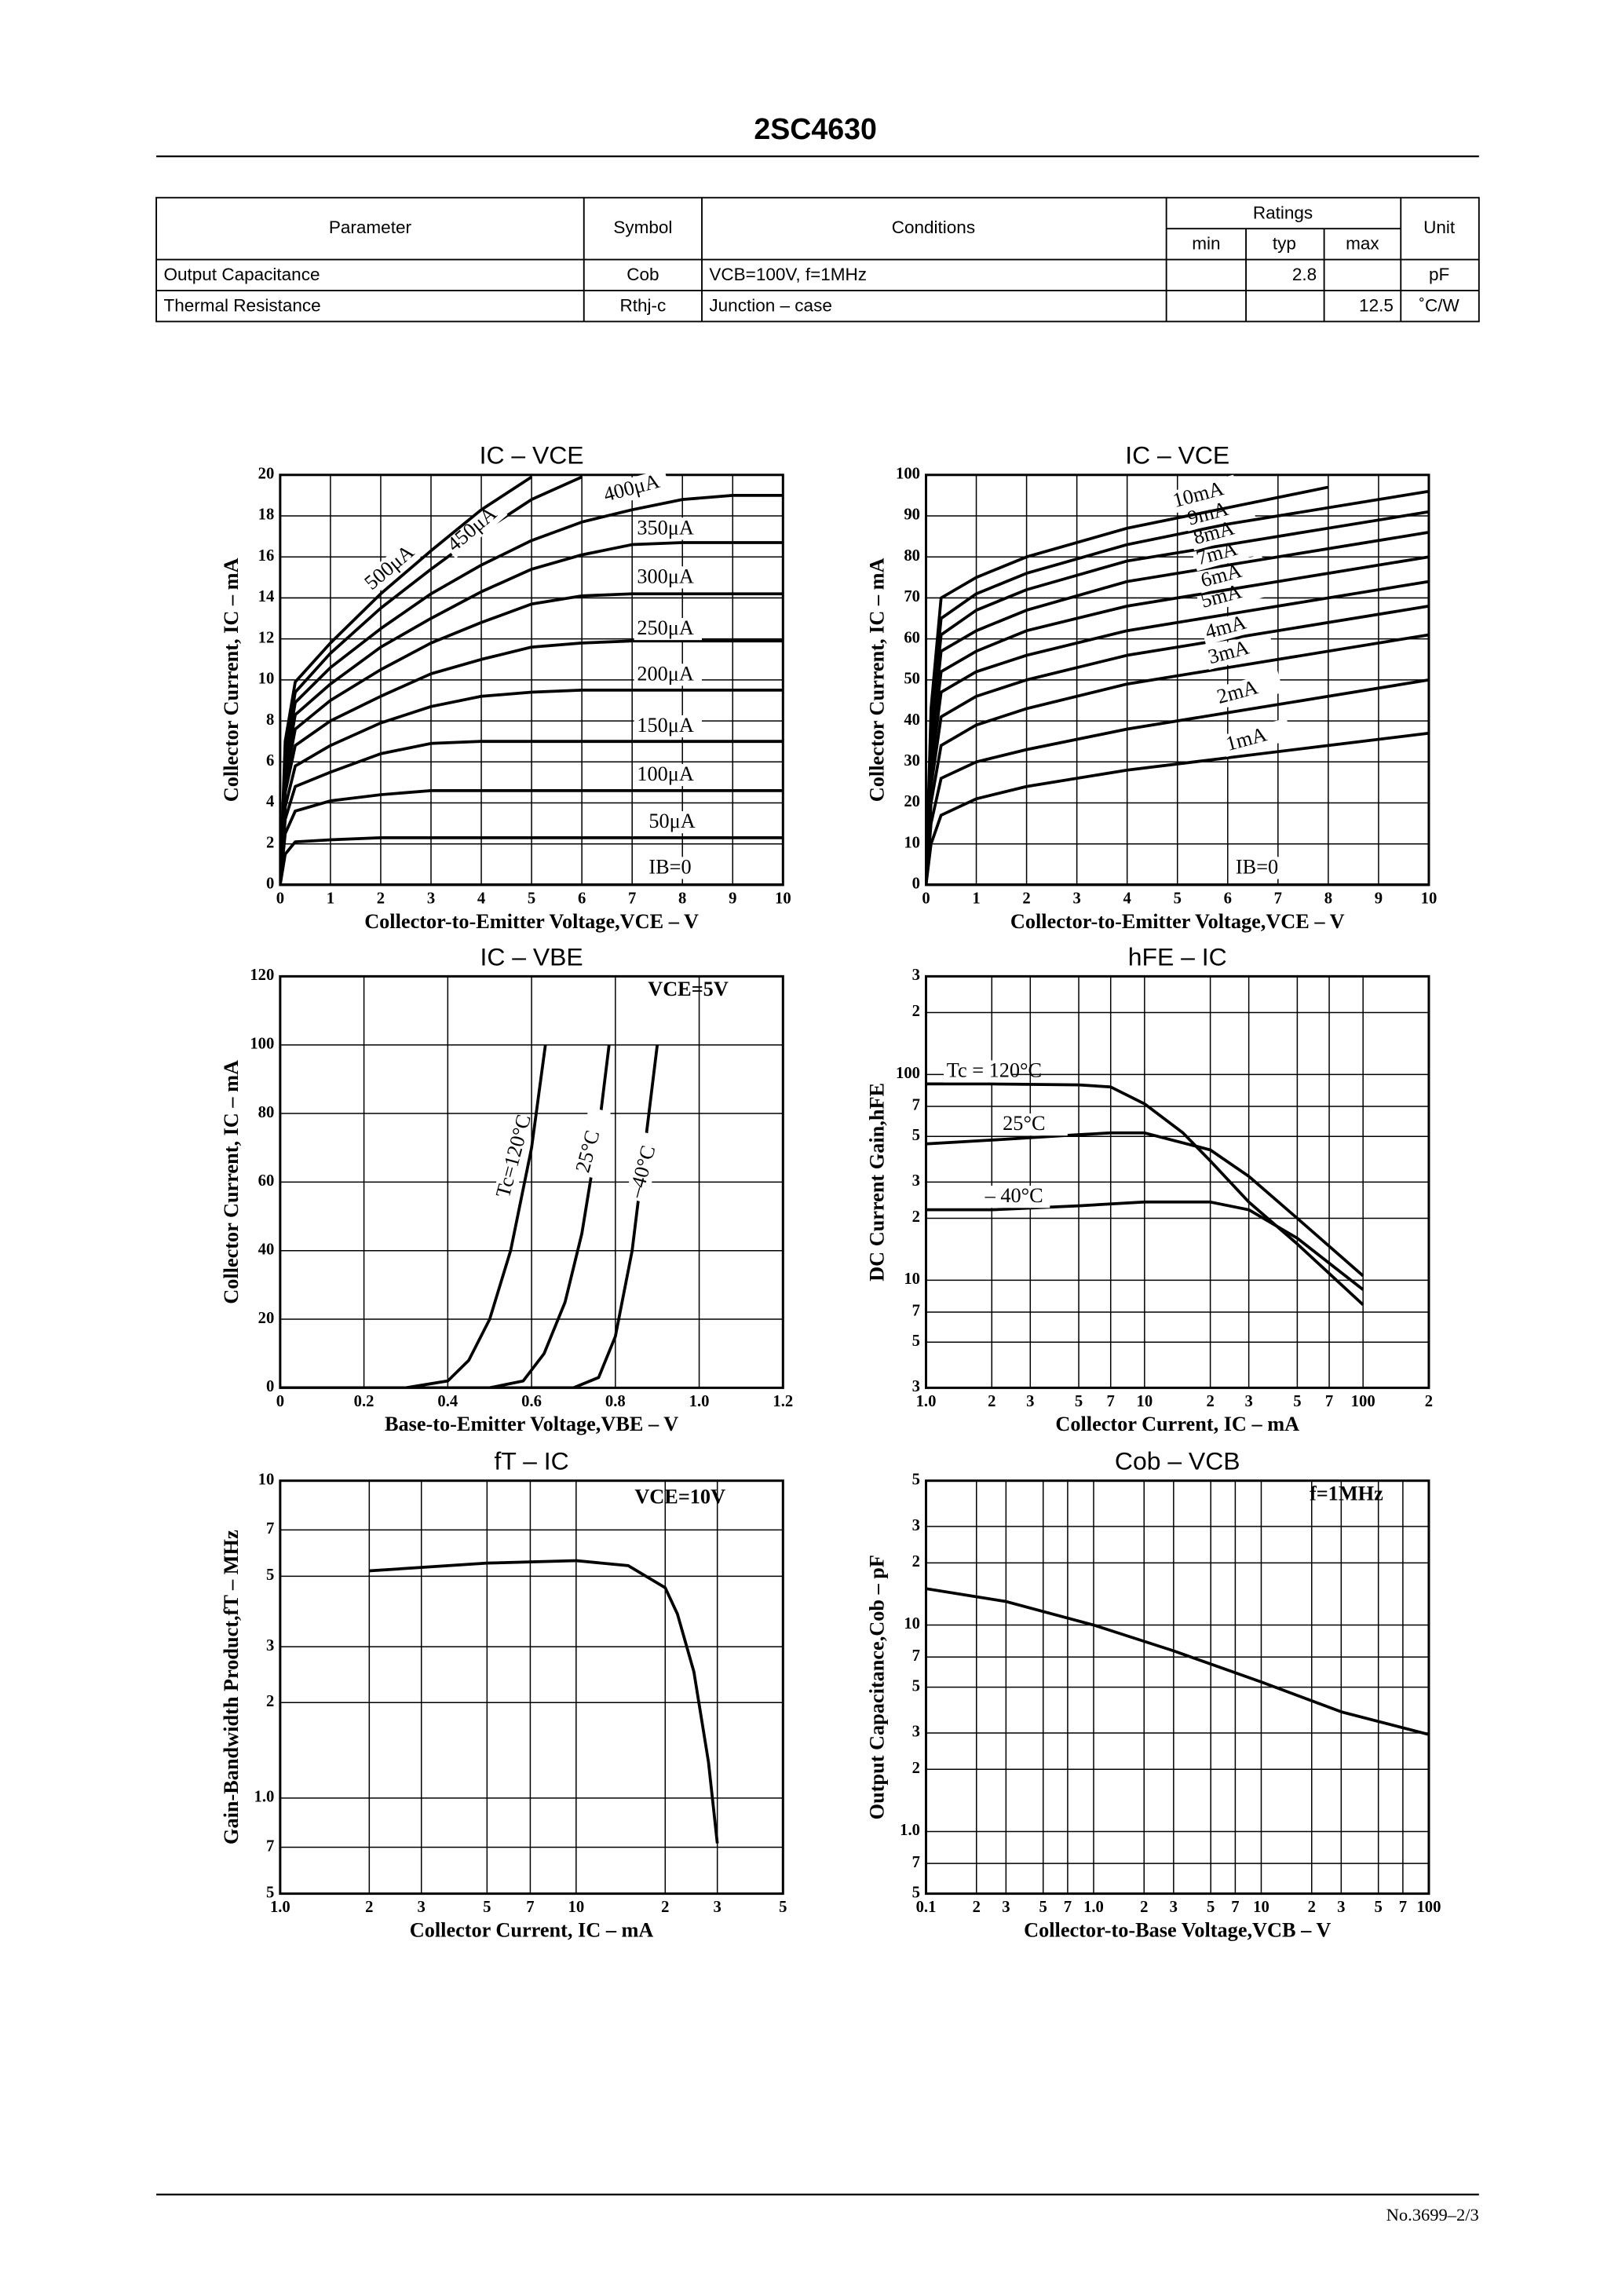  I want to click on curve-label: 100μA, so click(665, 774).